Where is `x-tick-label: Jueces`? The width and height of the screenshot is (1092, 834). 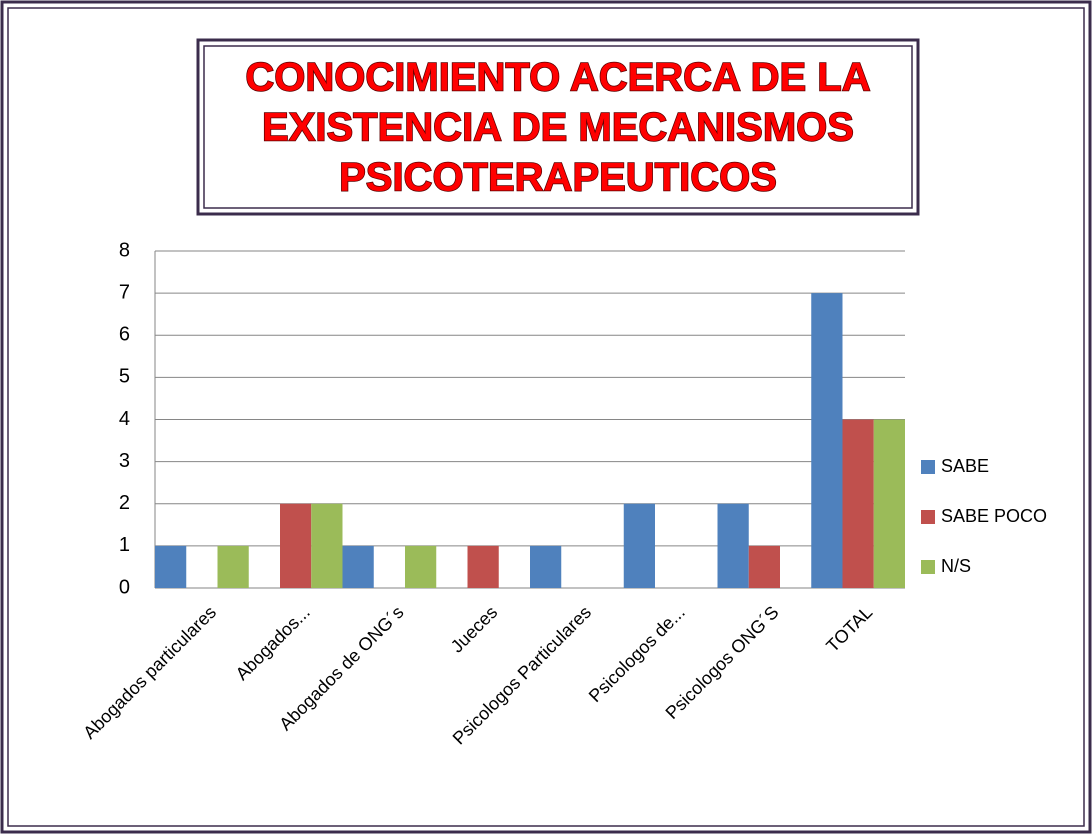 x-tick-label: Jueces is located at coordinates (474, 629).